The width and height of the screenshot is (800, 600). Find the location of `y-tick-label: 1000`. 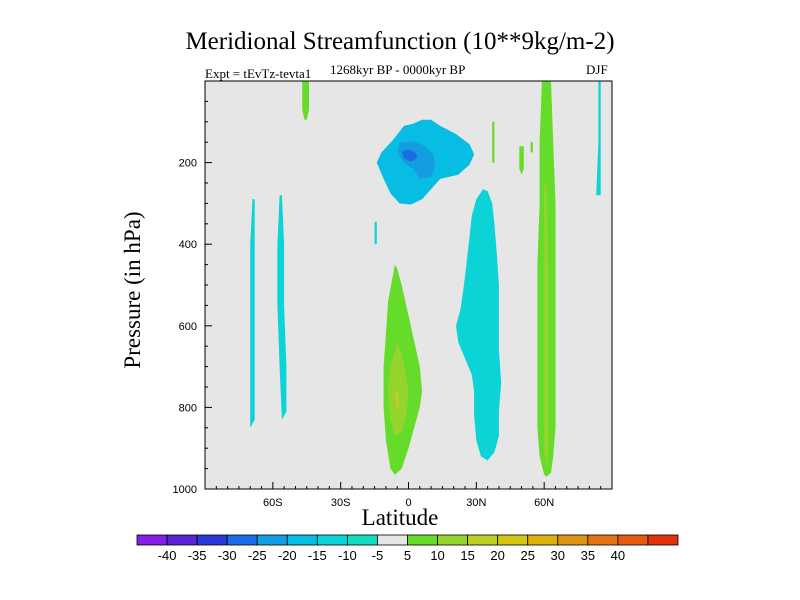

y-tick-label: 1000 is located at coordinates (185, 490).